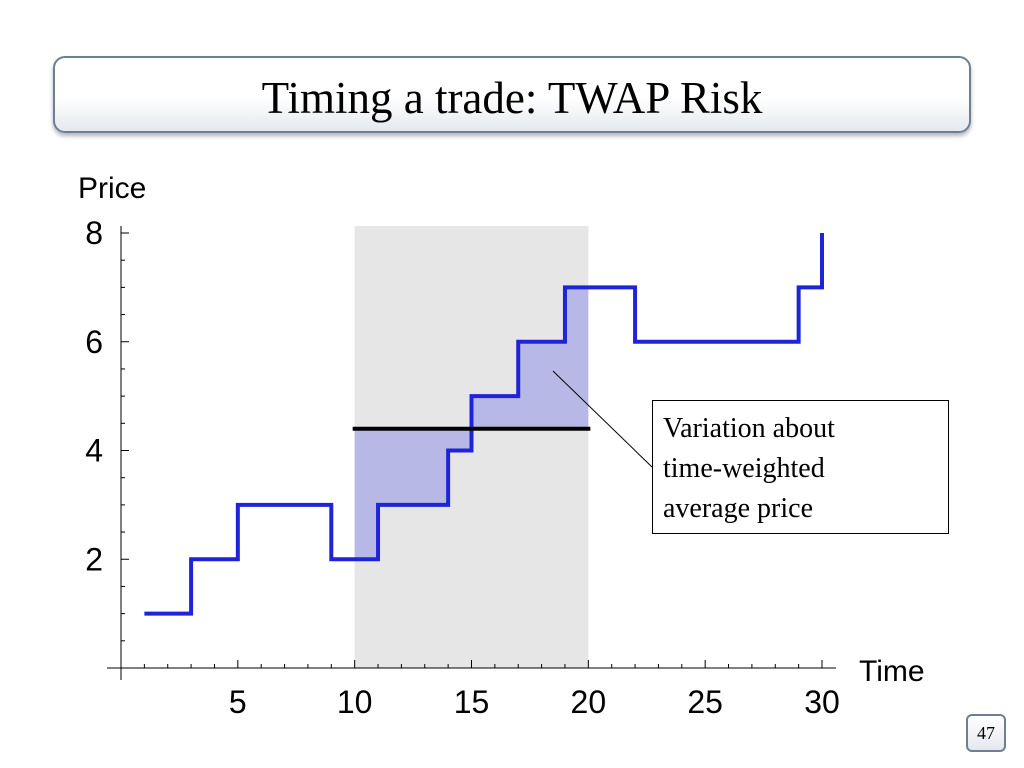  I want to click on callout-line-3: average price, so click(738, 508).